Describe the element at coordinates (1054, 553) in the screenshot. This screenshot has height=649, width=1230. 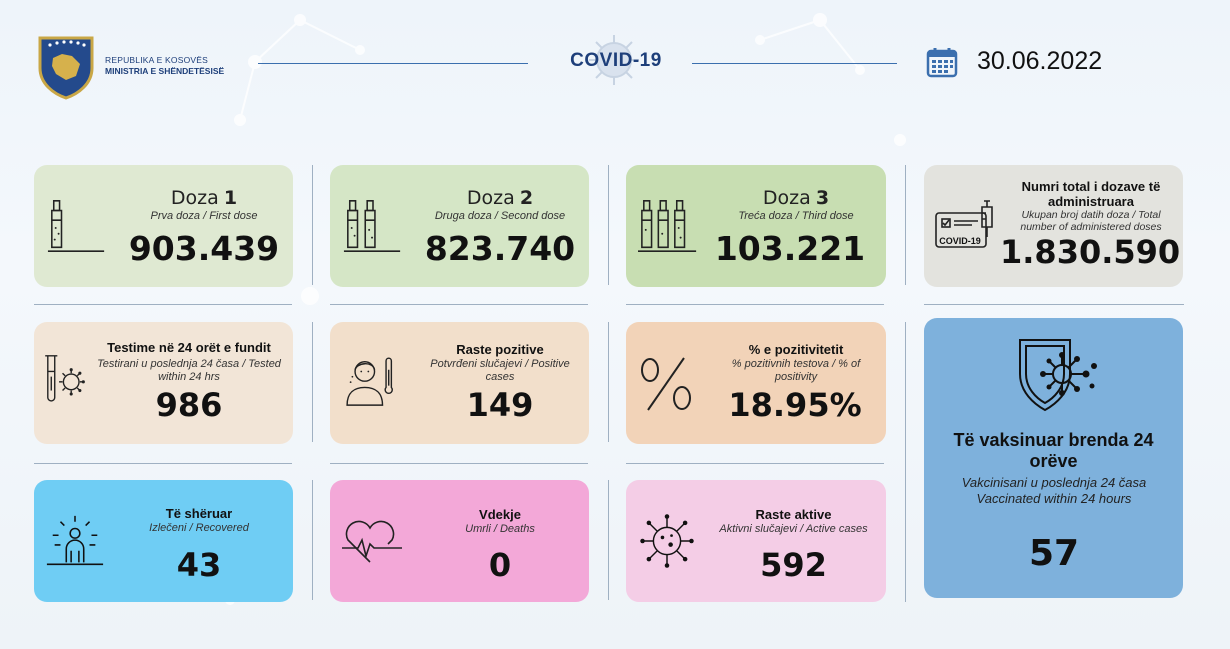
I see `vaccinated-24h-value: 57` at that location.